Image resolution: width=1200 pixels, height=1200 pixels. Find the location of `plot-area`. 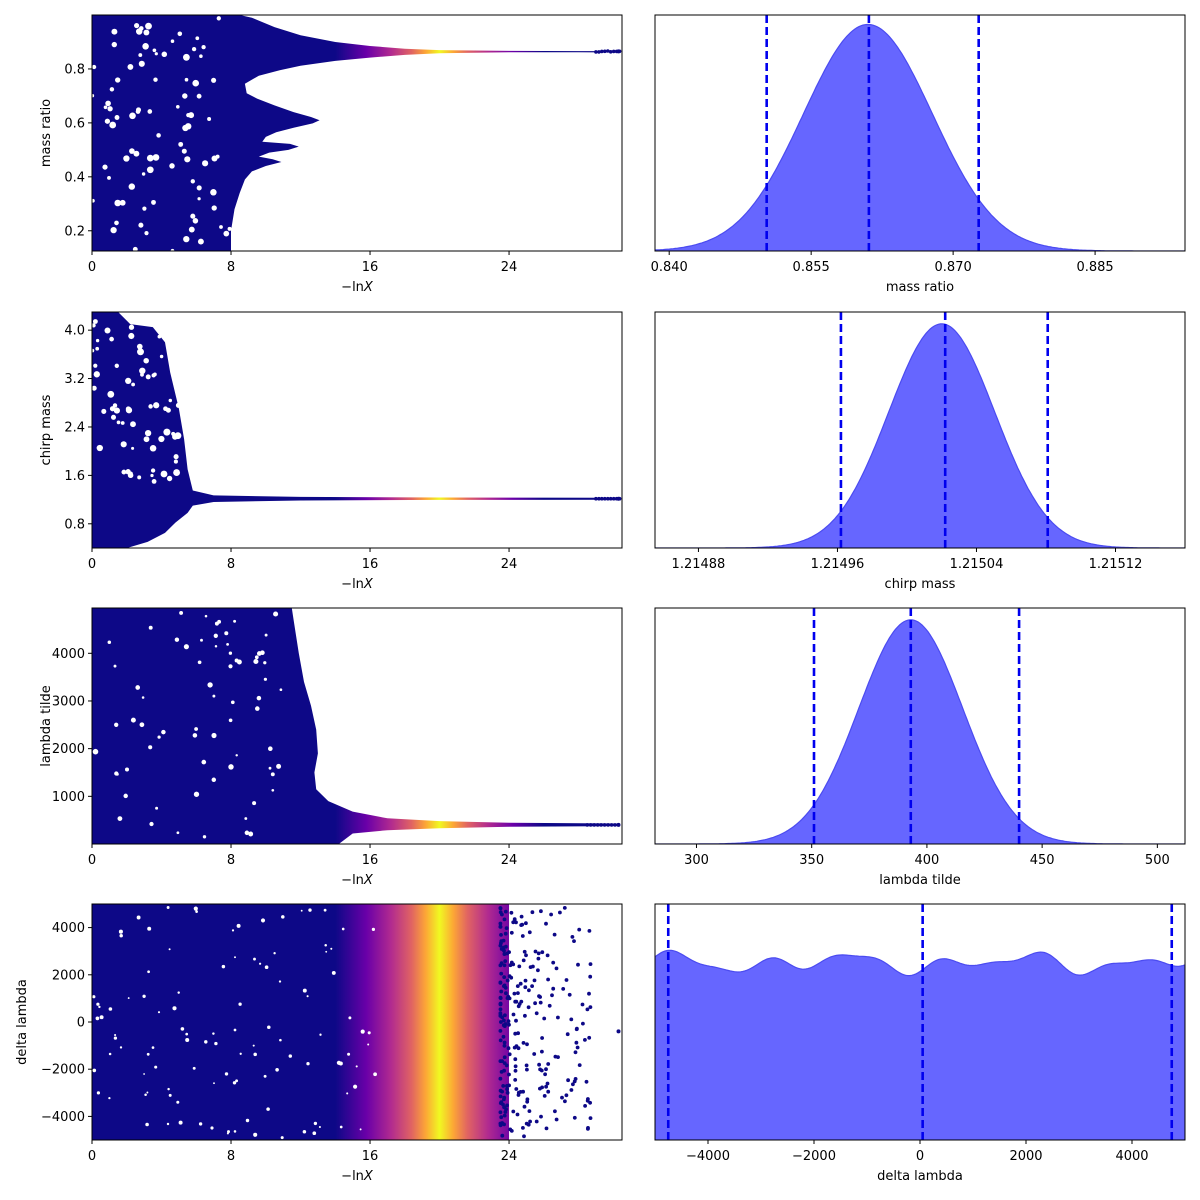

plot-area is located at coordinates (920, 1022).